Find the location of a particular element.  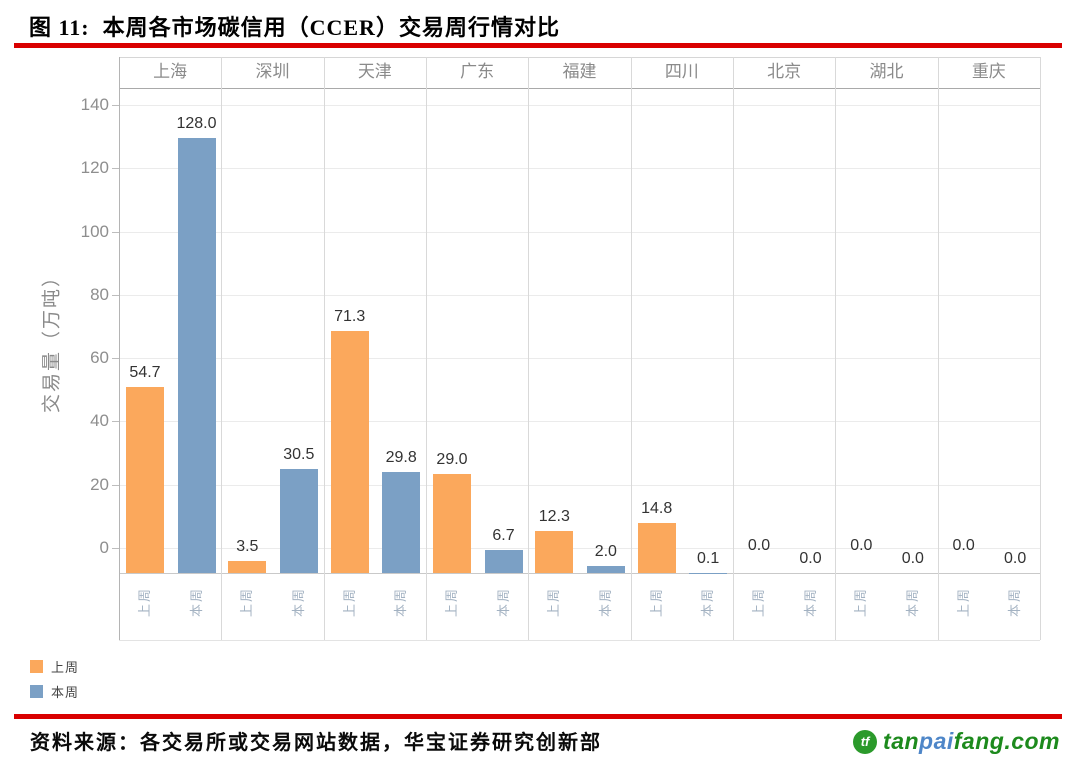

y-axis-tick-label: 0 is located at coordinates (104, 547).